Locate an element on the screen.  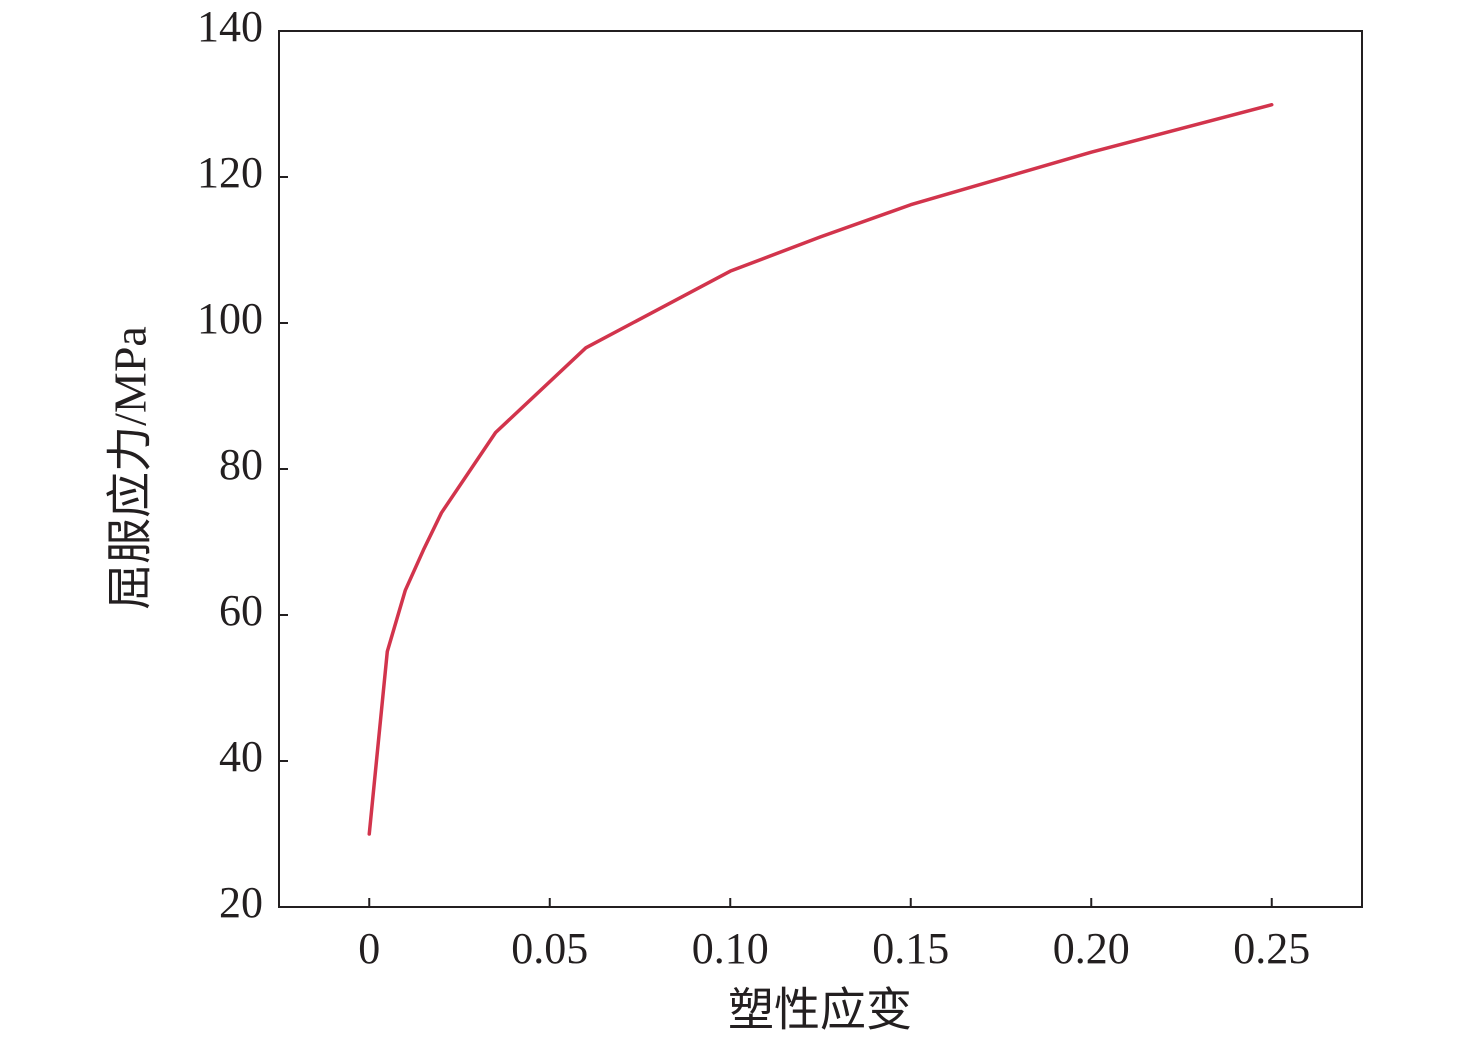
x-tick-label: 0.20 is located at coordinates (1091, 948).